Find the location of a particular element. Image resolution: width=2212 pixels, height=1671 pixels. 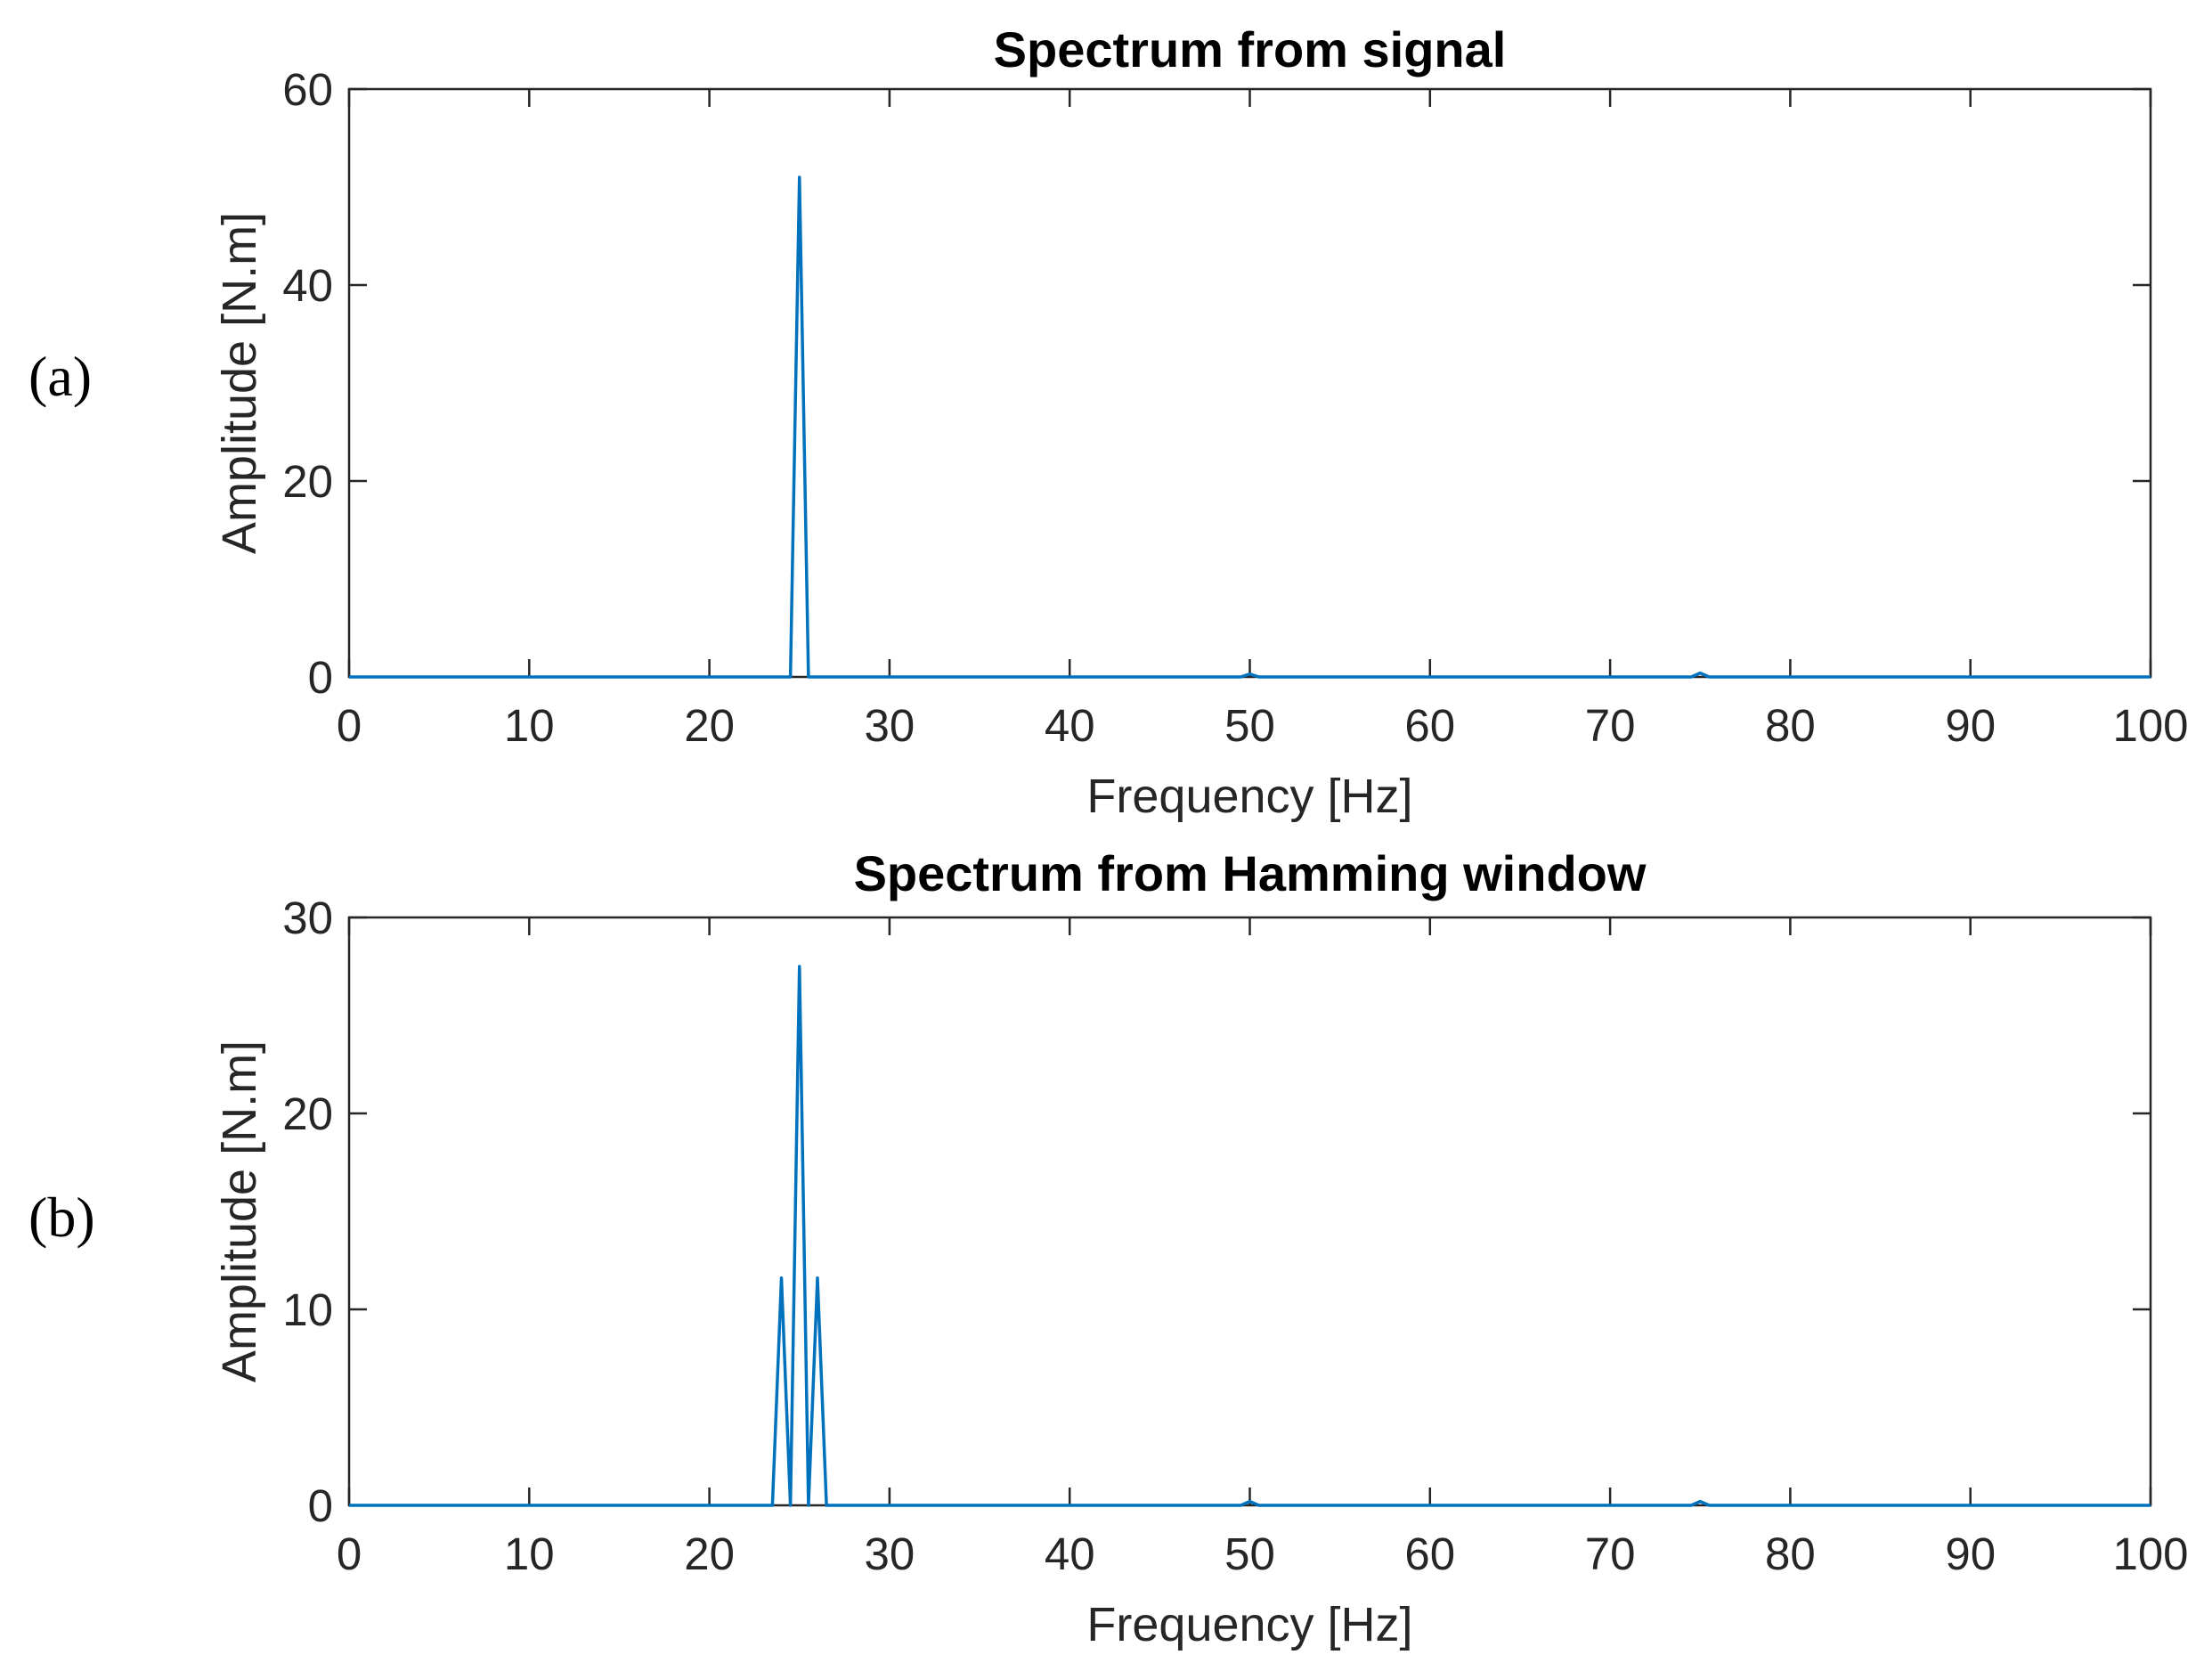

panel-label: (b) is located at coordinates (61, 1217).